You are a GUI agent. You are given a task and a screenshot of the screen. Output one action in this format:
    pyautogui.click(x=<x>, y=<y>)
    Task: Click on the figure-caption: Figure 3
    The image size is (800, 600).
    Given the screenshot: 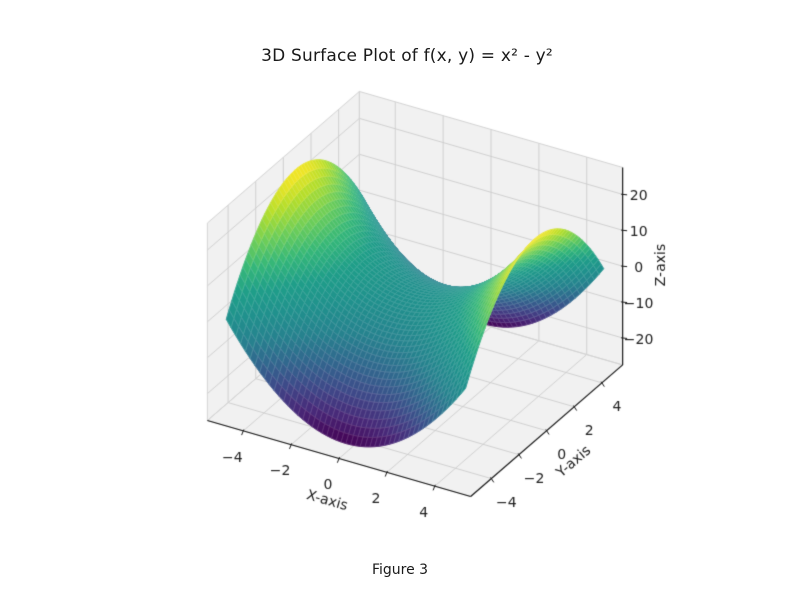 What is the action you would take?
    pyautogui.click(x=400, y=570)
    